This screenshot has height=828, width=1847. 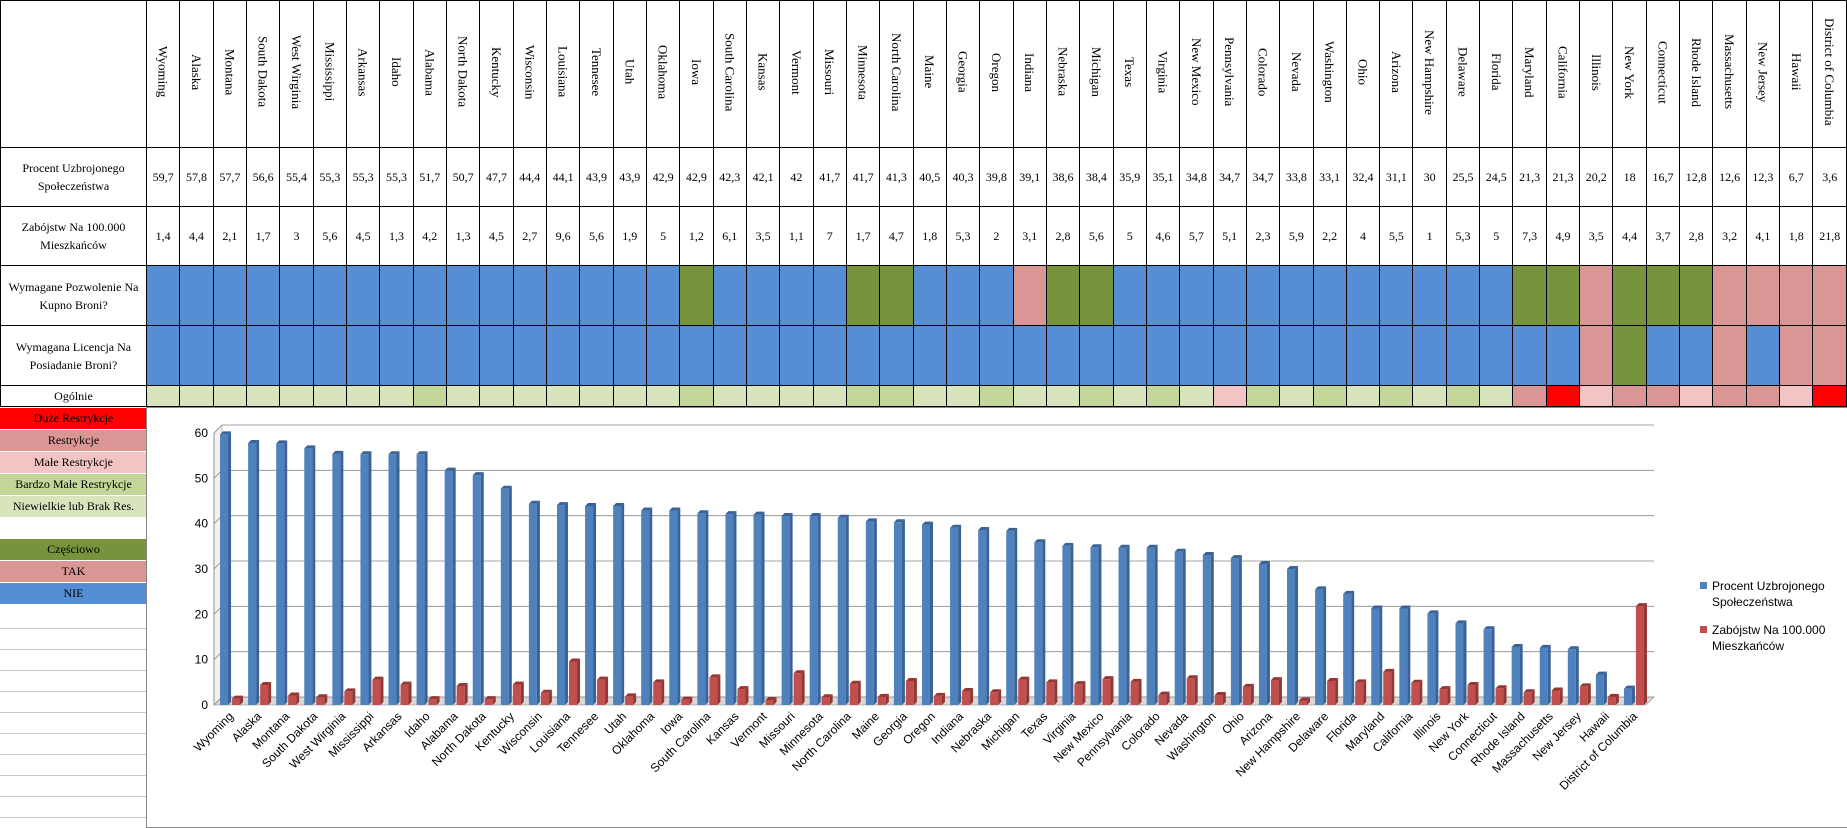 What do you see at coordinates (1529, 236) in the screenshot?
I see `murder-cell: 7,3` at bounding box center [1529, 236].